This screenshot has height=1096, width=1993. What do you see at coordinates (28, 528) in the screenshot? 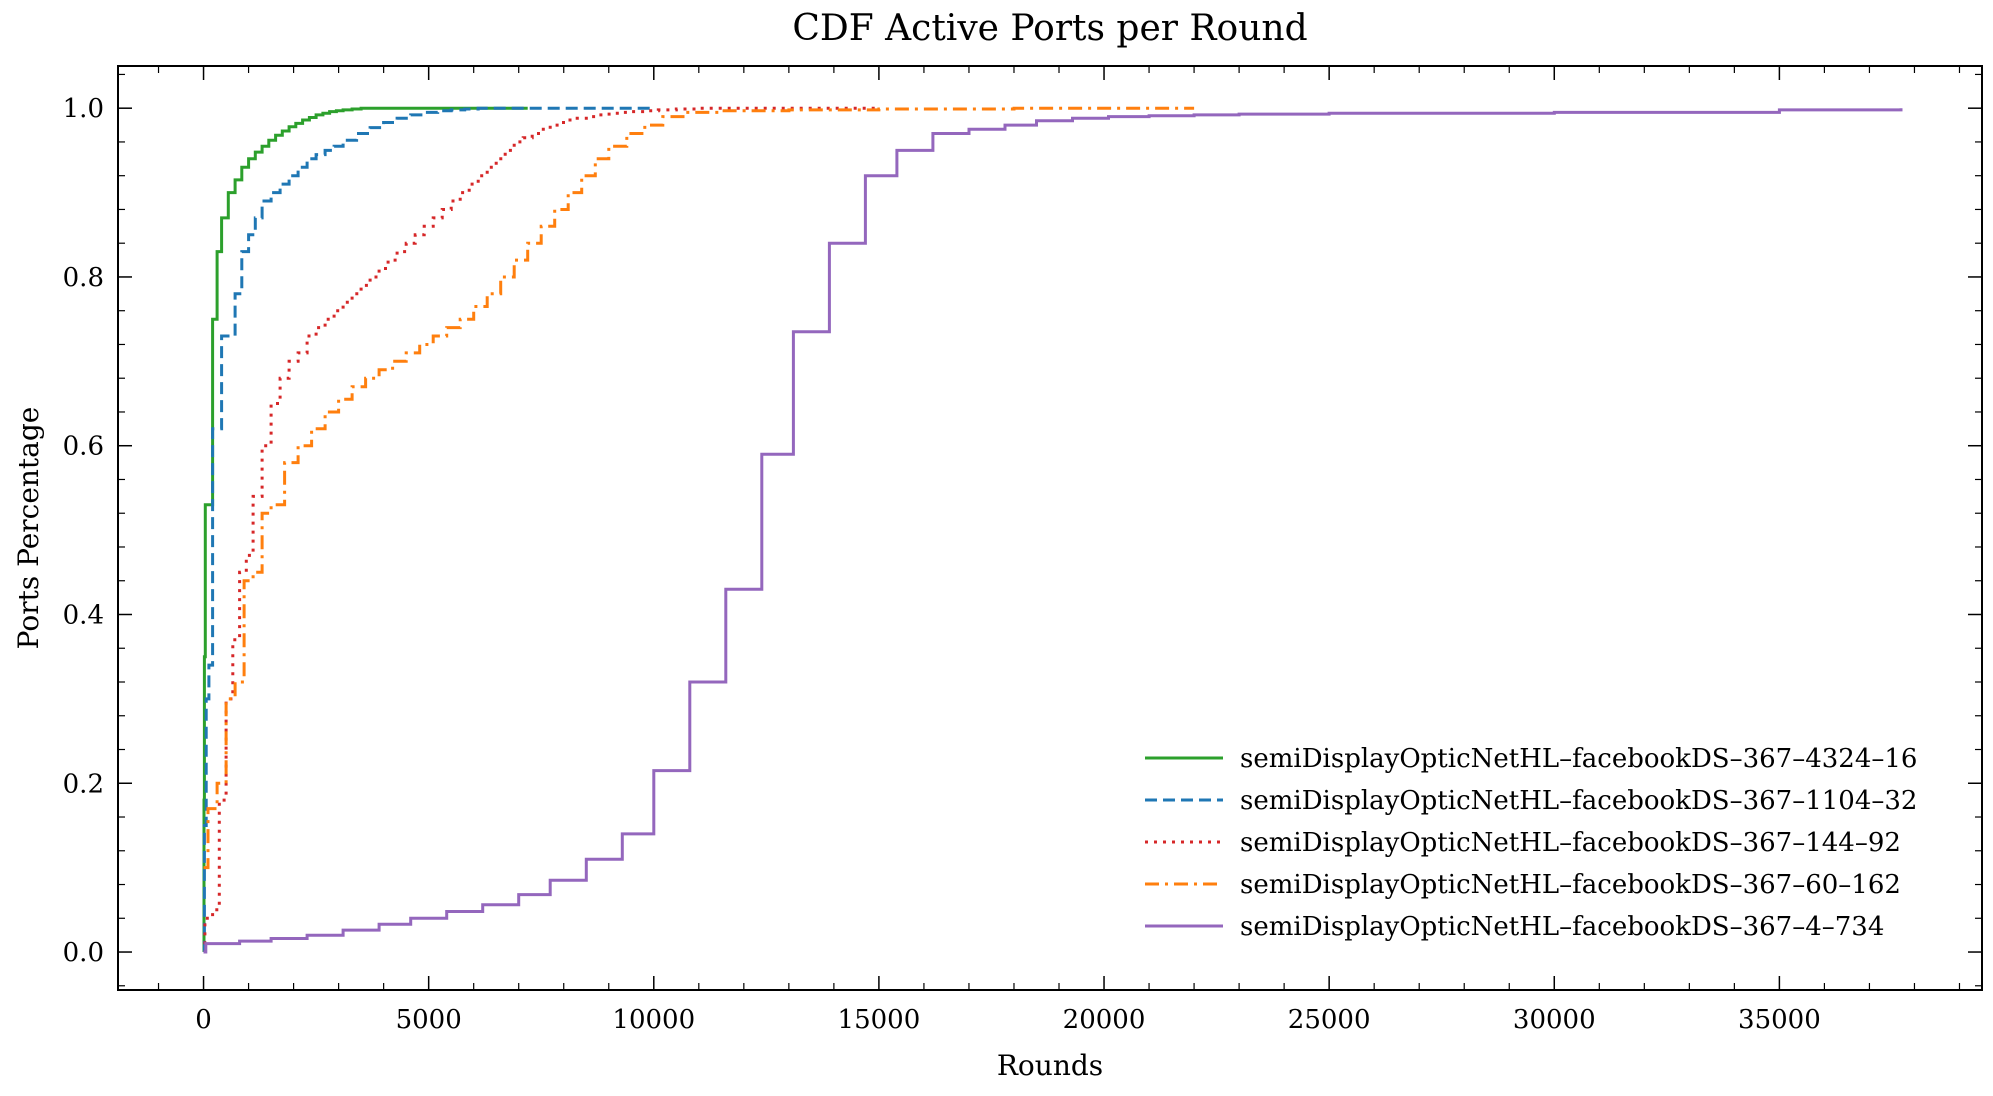
I see `y-axis-label: Ports Percentage` at bounding box center [28, 528].